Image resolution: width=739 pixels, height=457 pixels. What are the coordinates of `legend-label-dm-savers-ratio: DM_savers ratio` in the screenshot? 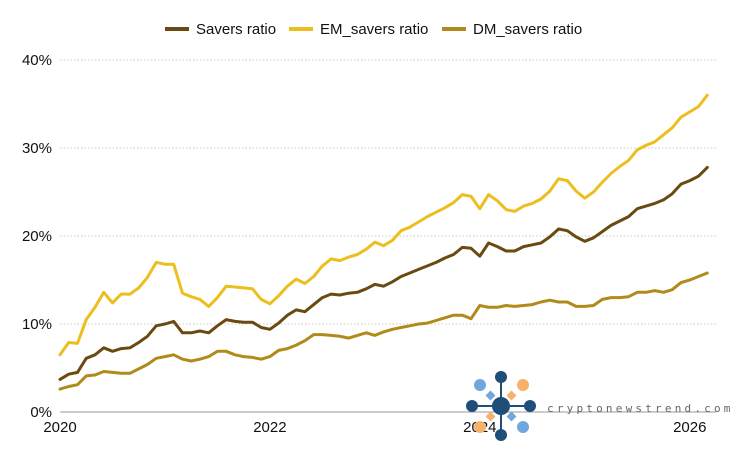 It's located at (527, 29).